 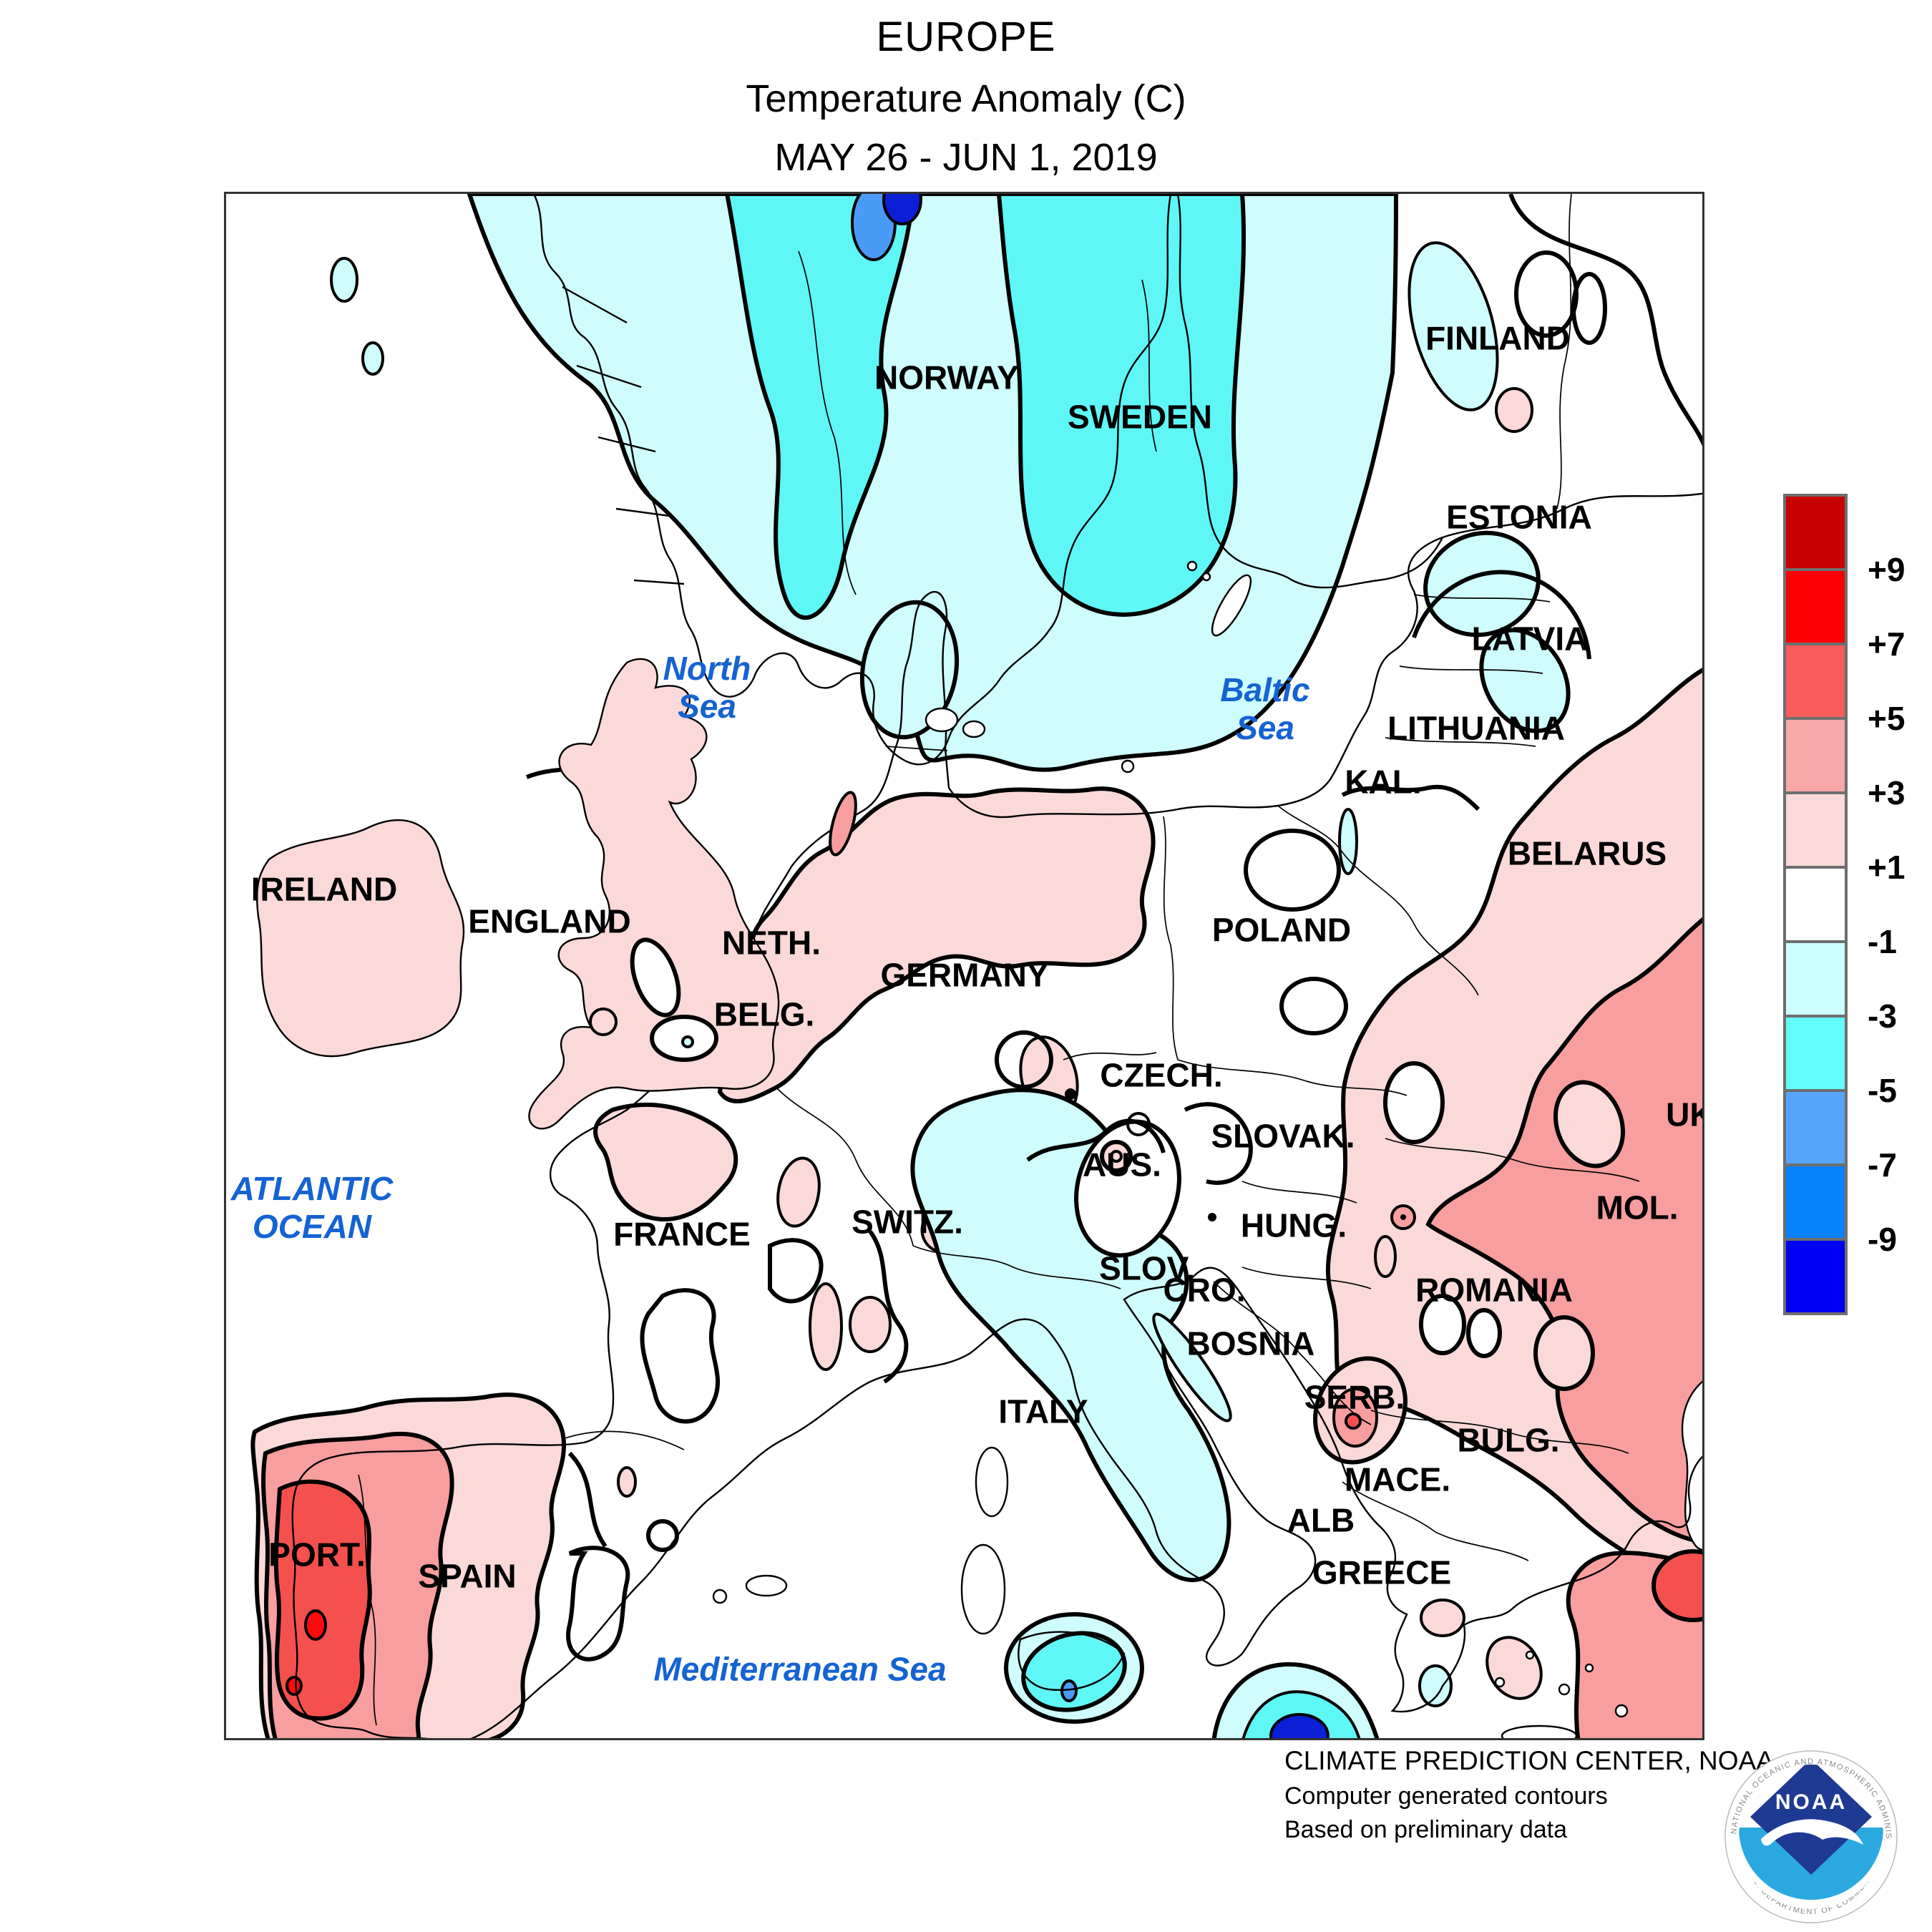 What do you see at coordinates (1564, 351) in the screenshot?
I see `border-finland-russia` at bounding box center [1564, 351].